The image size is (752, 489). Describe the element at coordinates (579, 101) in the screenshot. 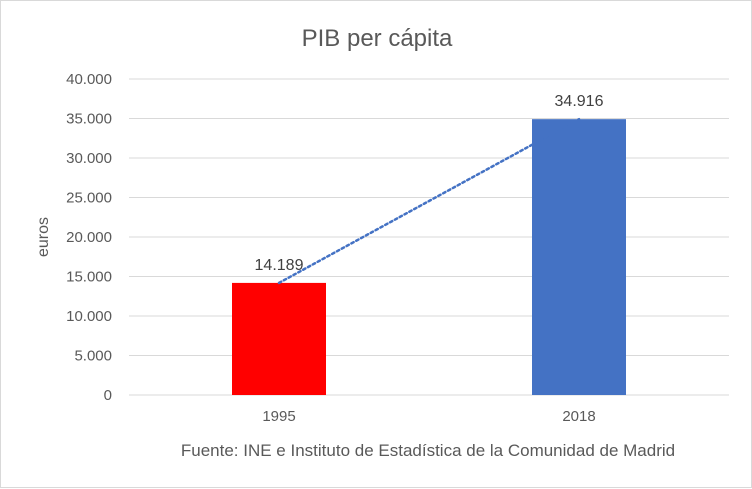

I see `data-label-2018: 34.916` at that location.